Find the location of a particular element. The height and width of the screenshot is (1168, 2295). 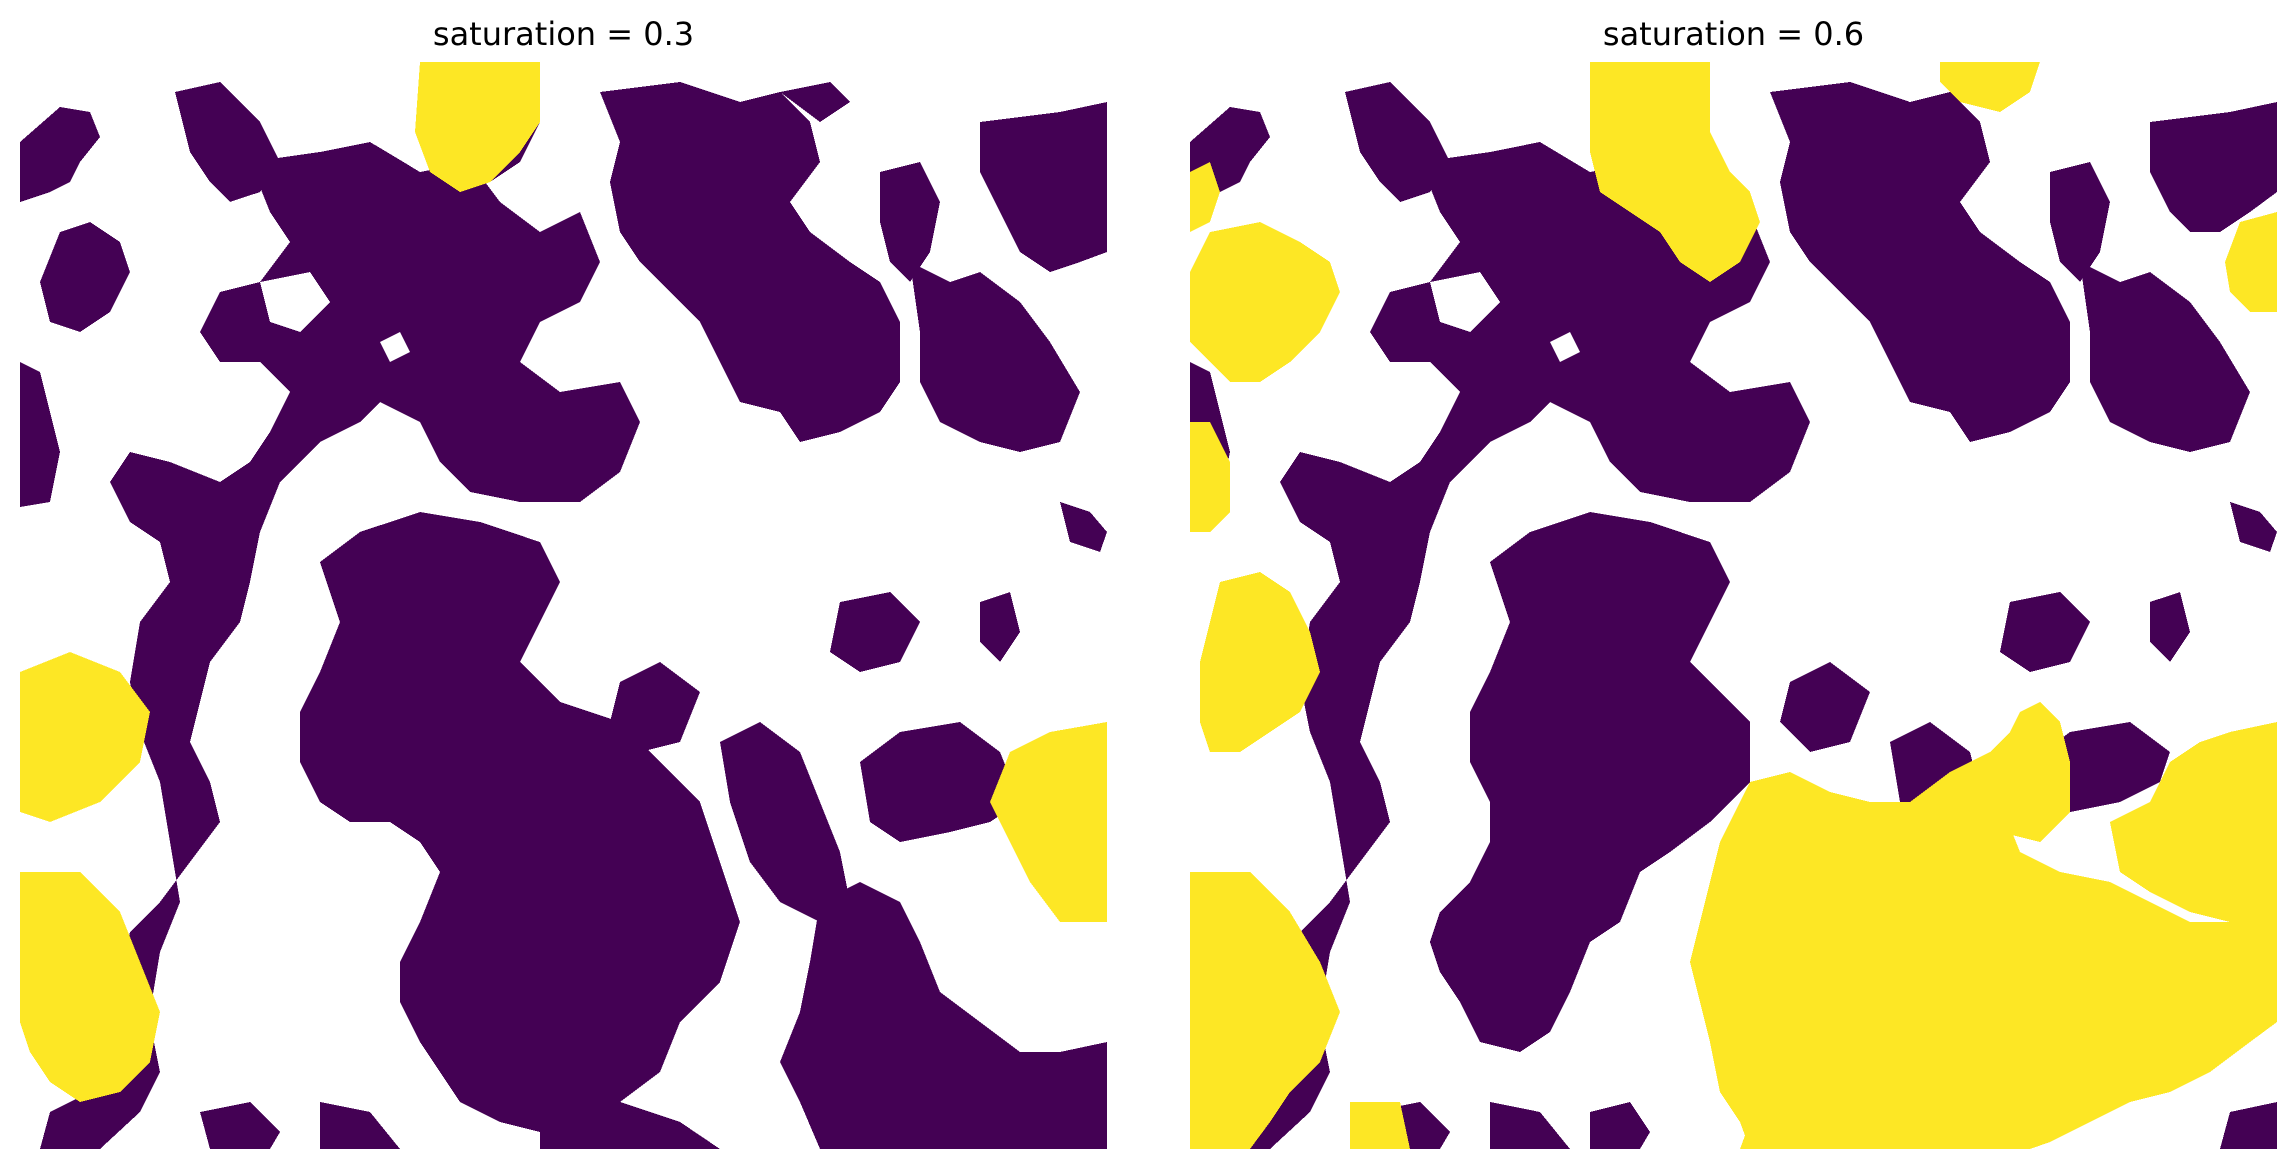

panel-title-right: saturation = 0.6 is located at coordinates (1733, 34).